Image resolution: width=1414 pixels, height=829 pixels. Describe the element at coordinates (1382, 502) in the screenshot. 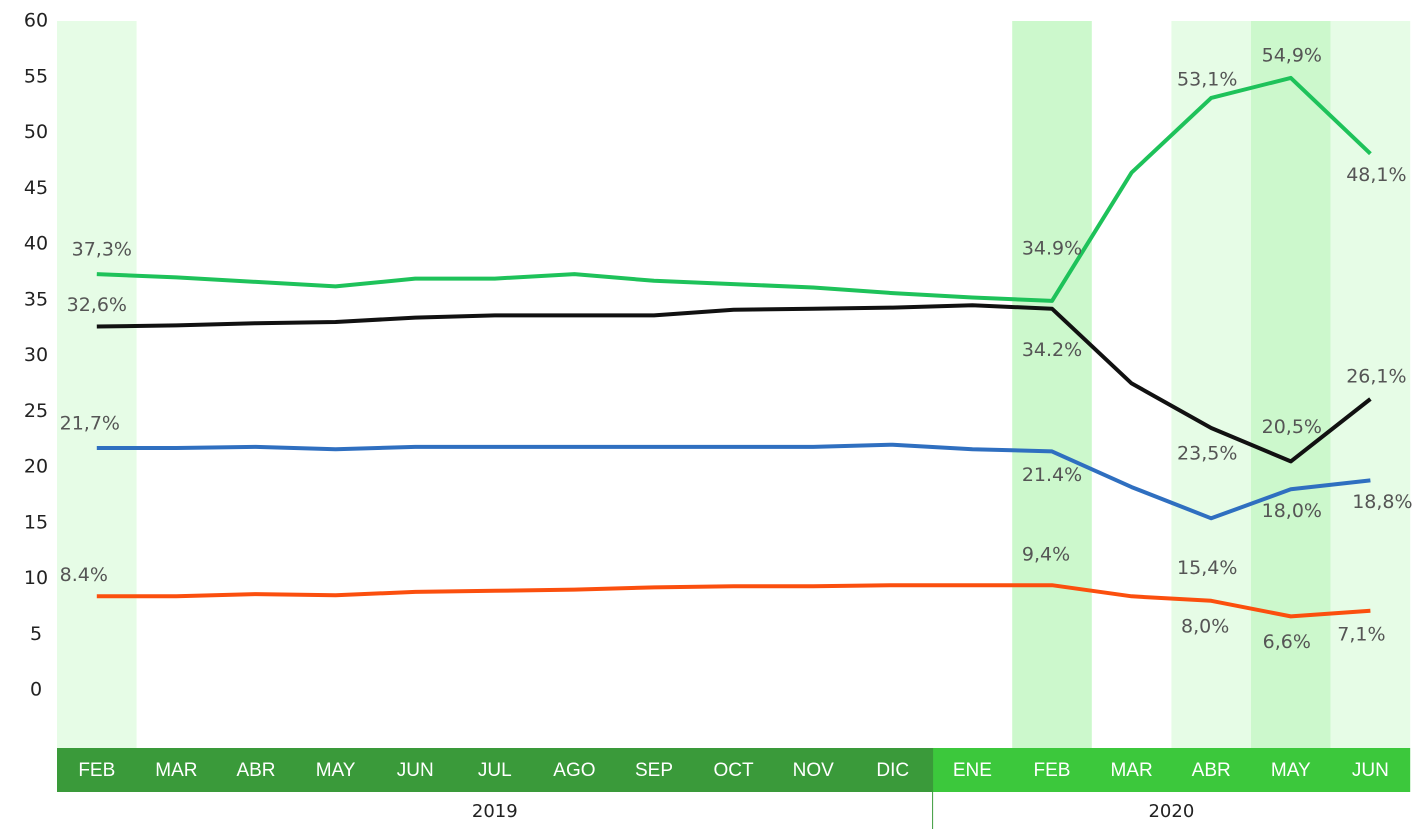

I see `data-label: 18,8%` at that location.